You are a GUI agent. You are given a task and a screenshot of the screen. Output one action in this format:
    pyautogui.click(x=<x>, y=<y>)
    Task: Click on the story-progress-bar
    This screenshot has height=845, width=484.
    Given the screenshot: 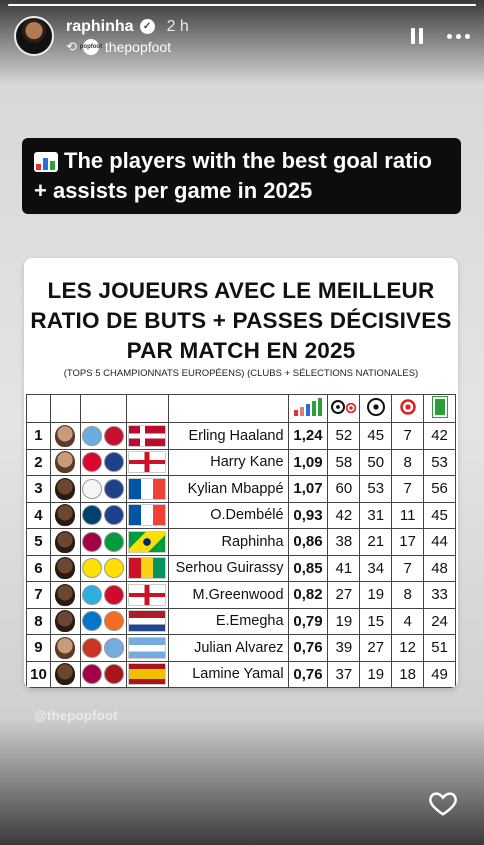 What is the action you would take?
    pyautogui.click(x=242, y=5)
    